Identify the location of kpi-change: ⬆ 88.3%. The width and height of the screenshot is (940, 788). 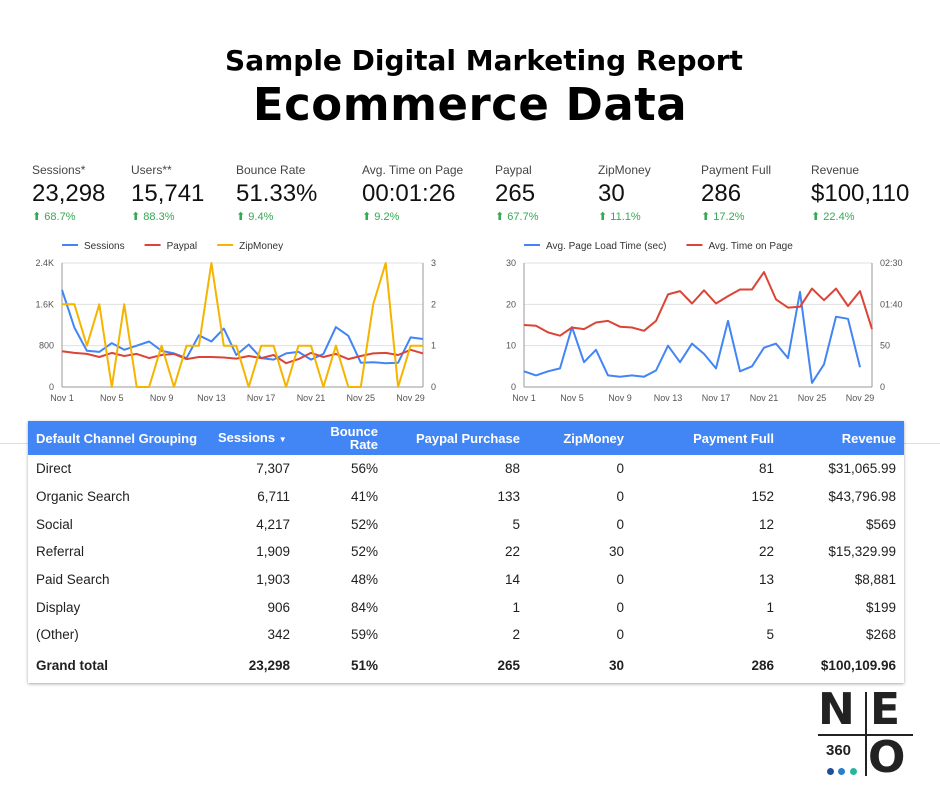
(153, 217).